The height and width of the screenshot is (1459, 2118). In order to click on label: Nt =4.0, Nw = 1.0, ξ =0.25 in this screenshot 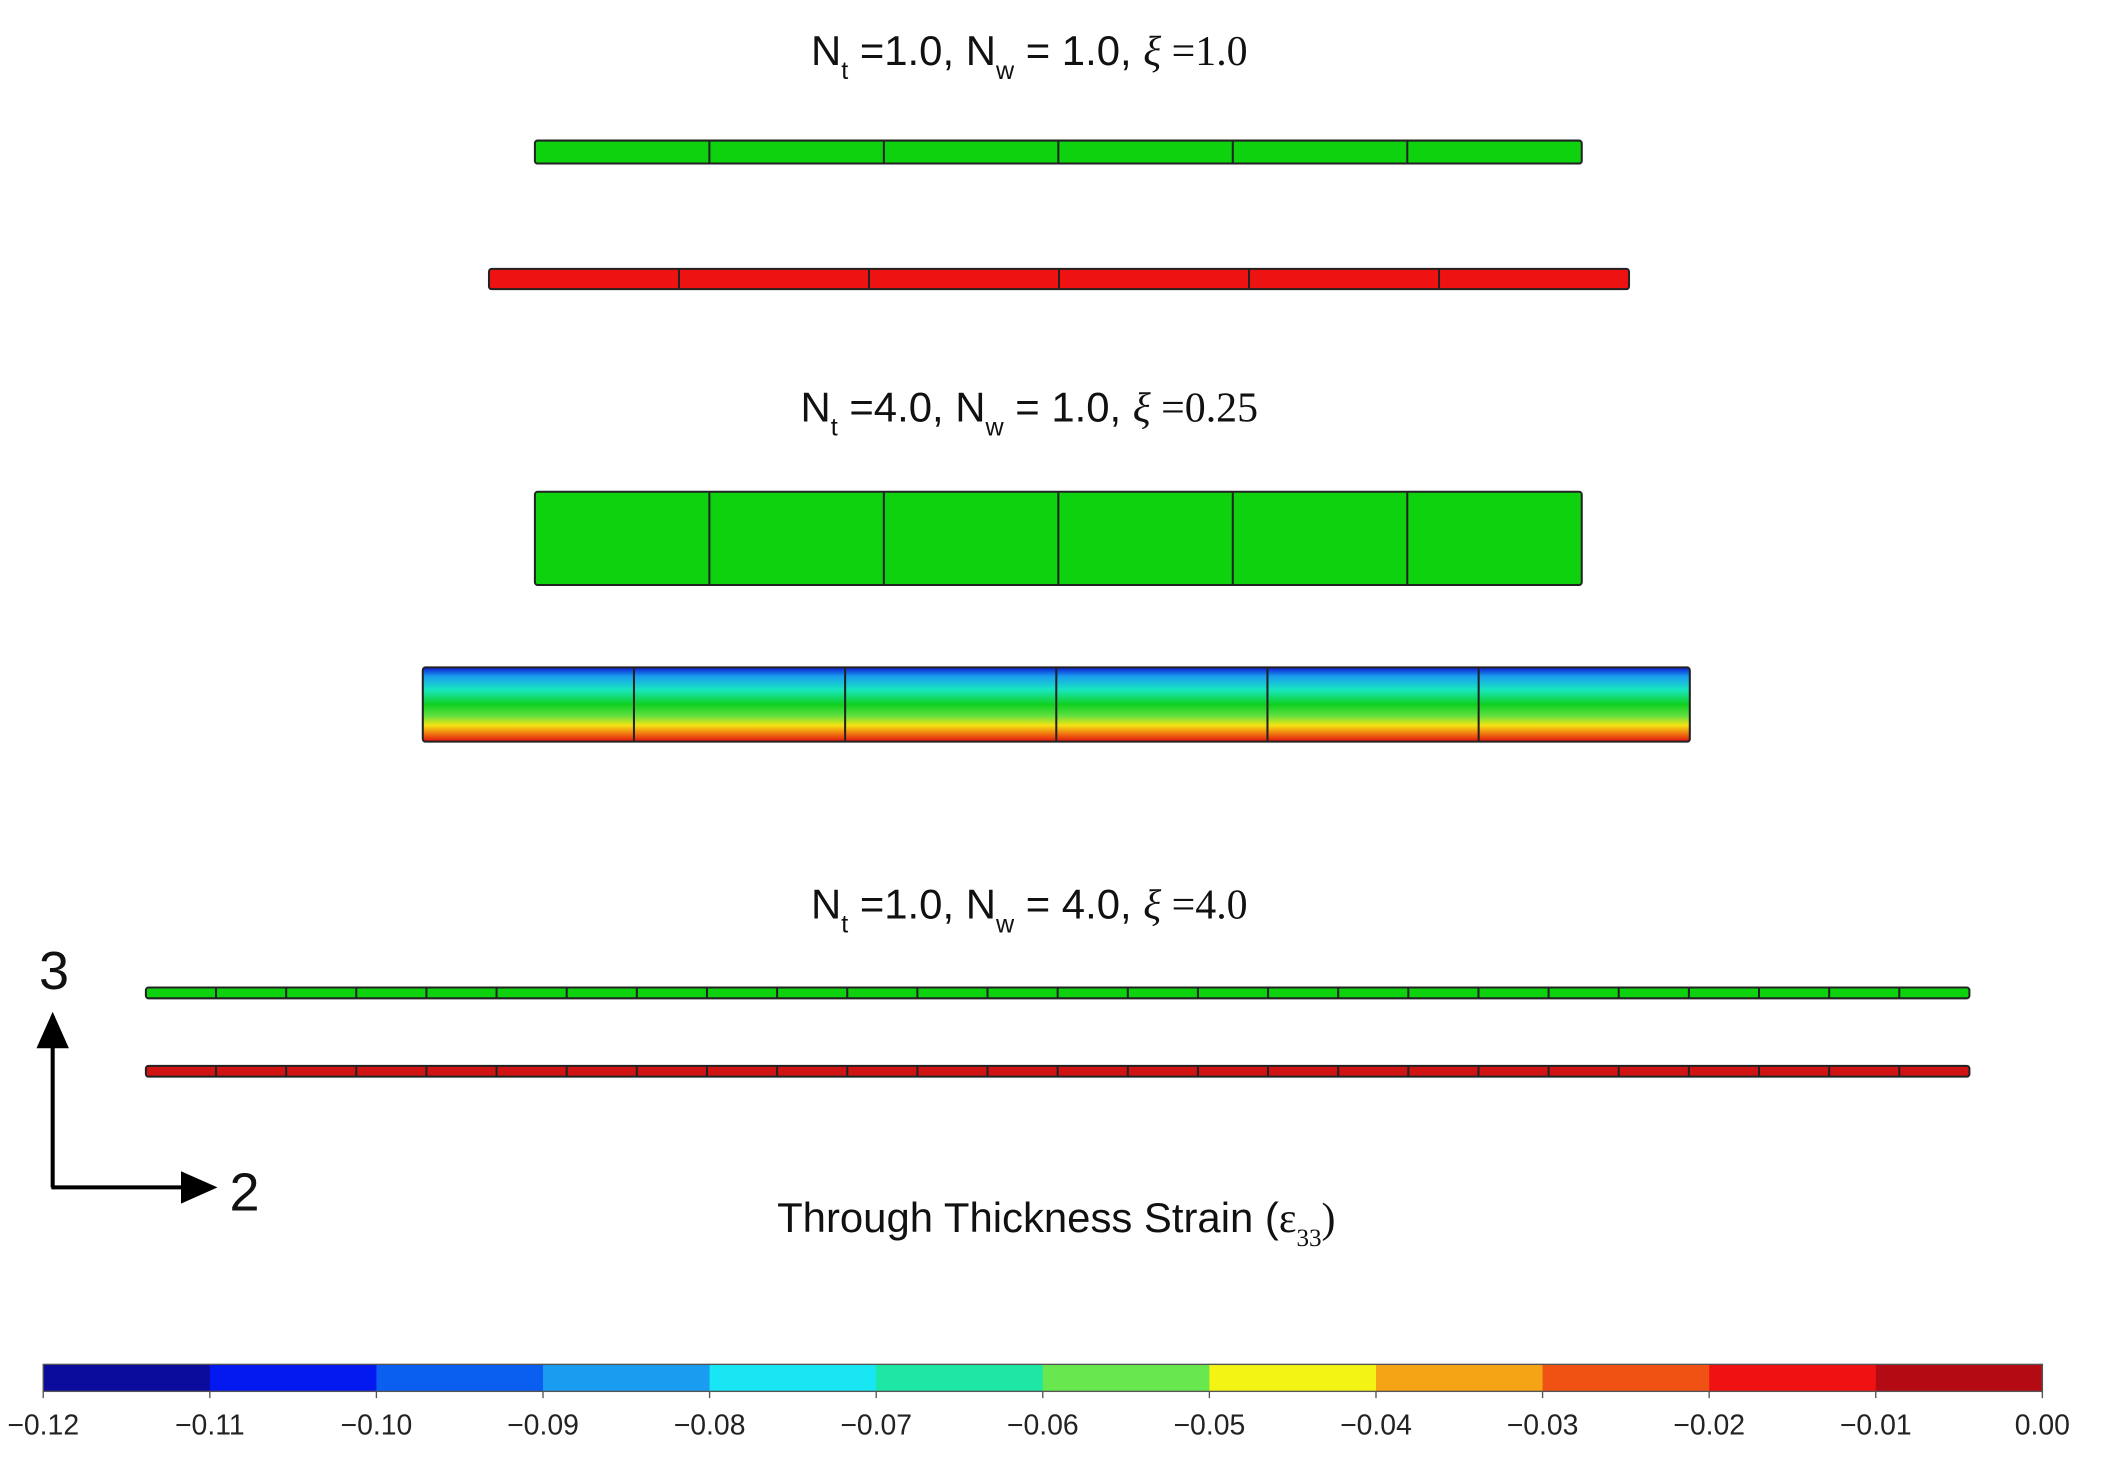, I will do `click(1030, 413)`.